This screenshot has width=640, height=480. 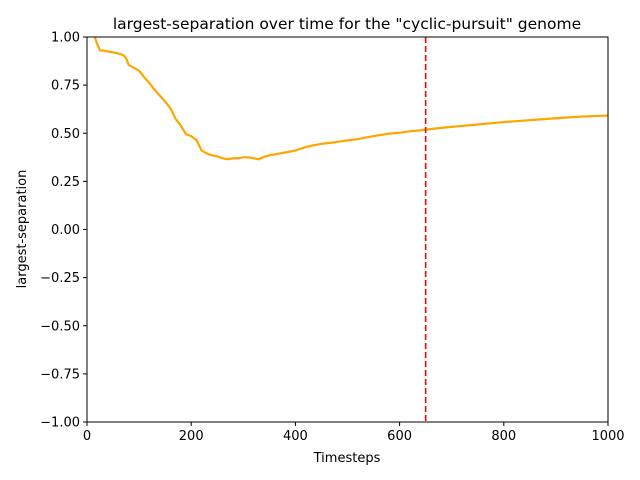 What do you see at coordinates (60, 423) in the screenshot?
I see `y-tick-label: −1.00` at bounding box center [60, 423].